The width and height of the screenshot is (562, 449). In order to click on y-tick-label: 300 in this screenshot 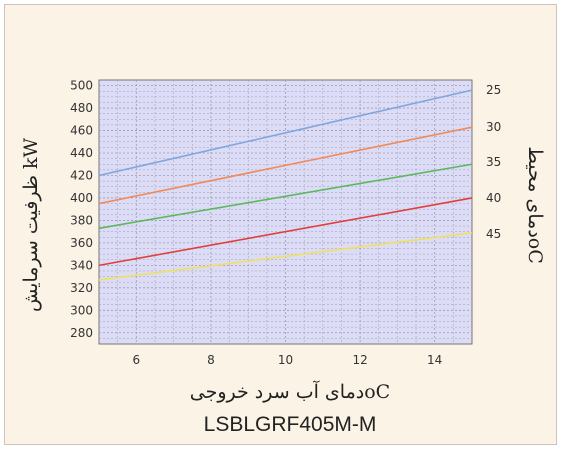, I will do `click(81, 310)`.